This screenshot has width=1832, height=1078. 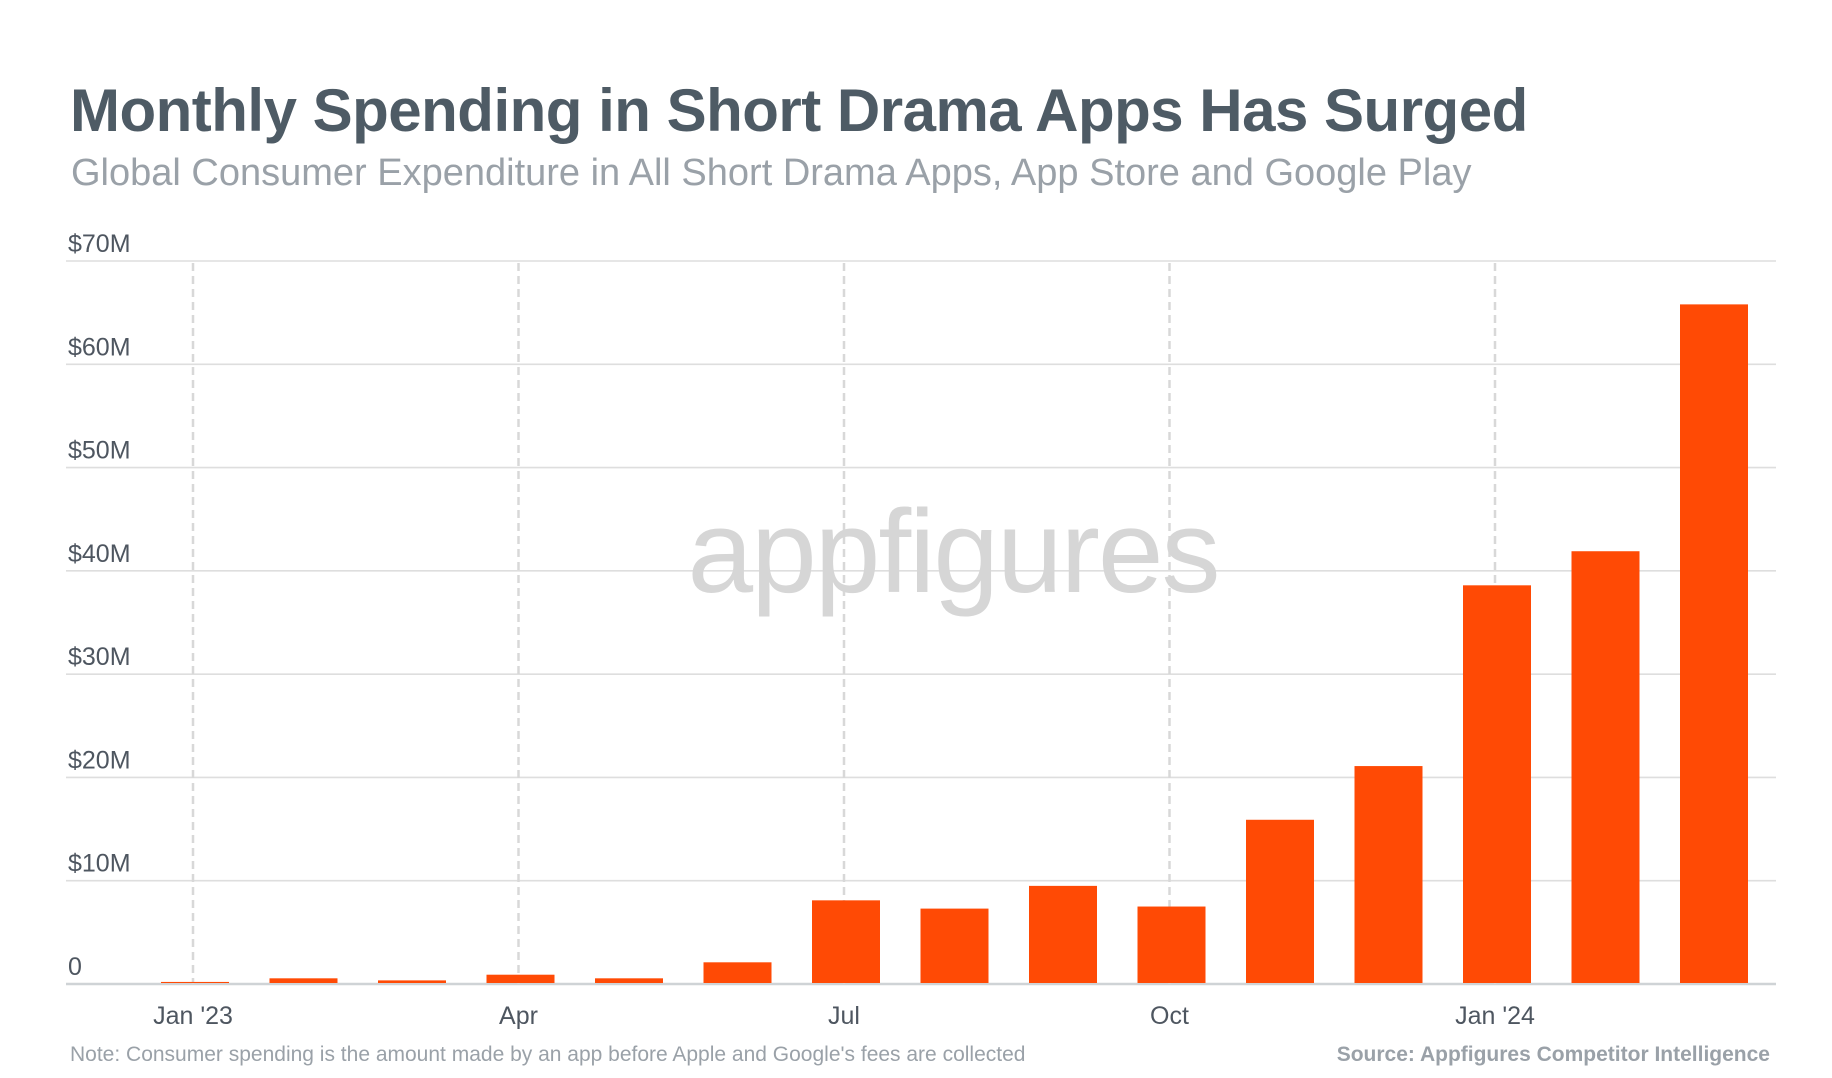 I want to click on y-tick-label: $40M, so click(x=99, y=554).